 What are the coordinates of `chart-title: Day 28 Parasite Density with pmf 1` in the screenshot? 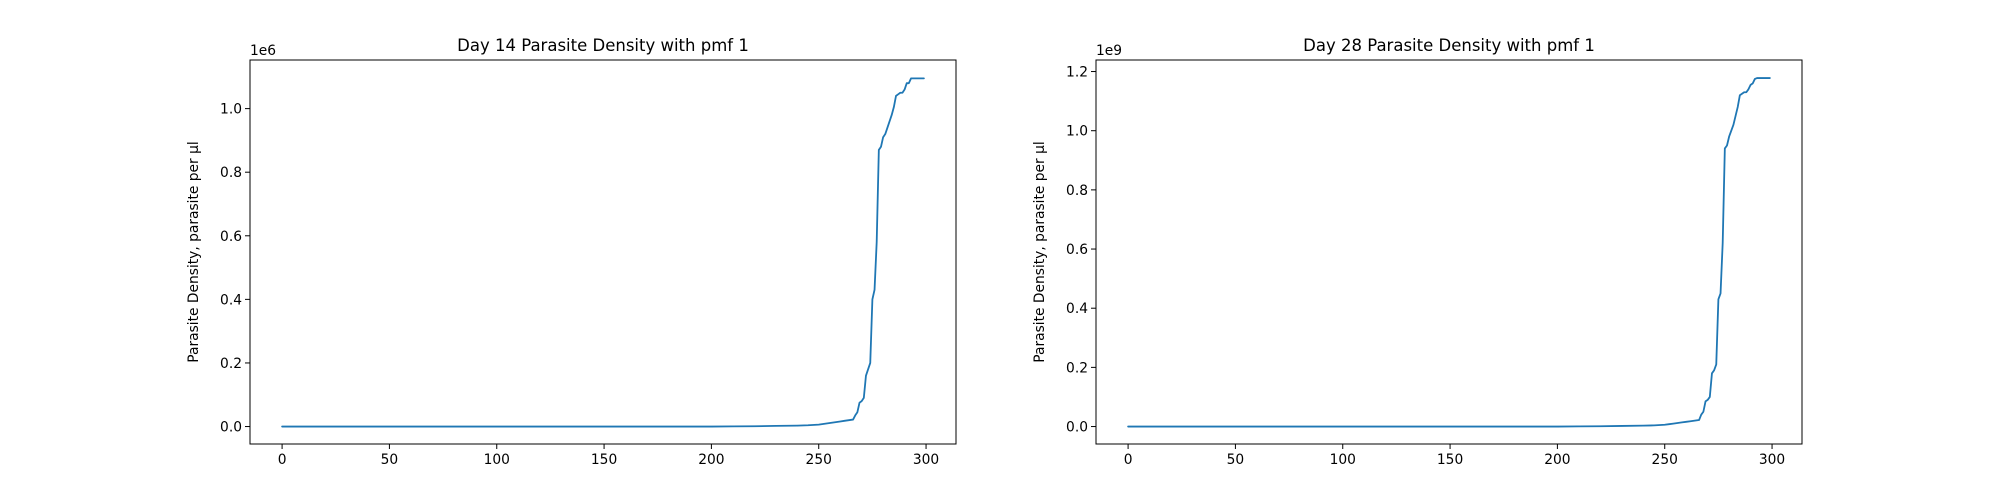 It's located at (1449, 45).